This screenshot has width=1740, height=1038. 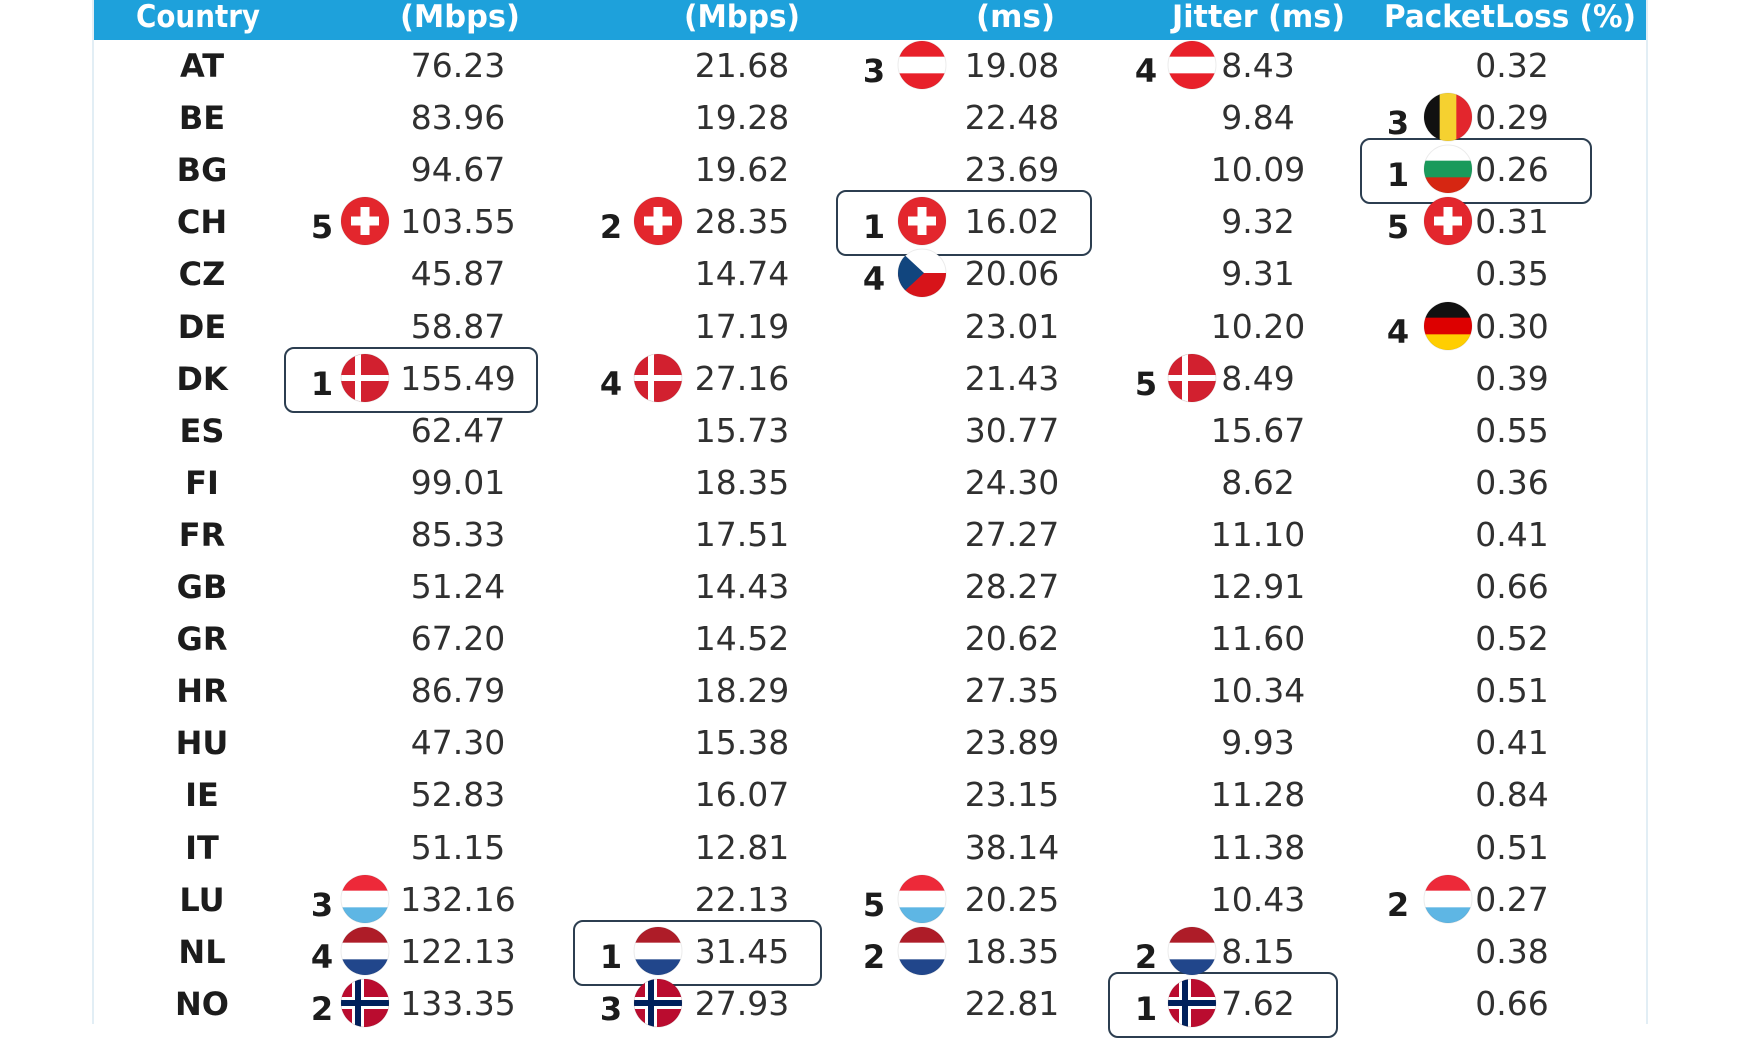 I want to click on column-header: Jitter (ms), so click(x=1258, y=17).